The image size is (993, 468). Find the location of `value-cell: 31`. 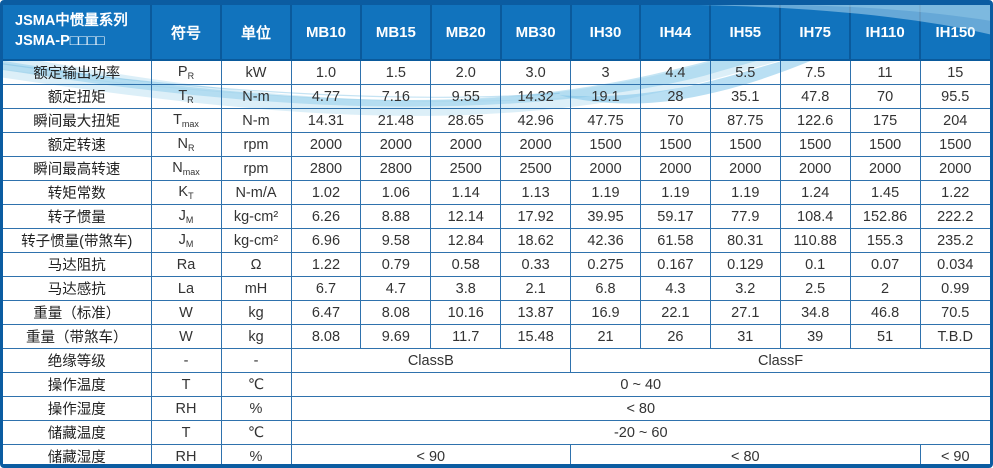

value-cell: 31 is located at coordinates (745, 336).